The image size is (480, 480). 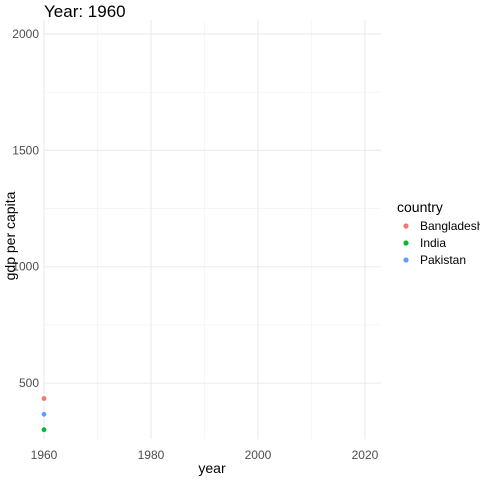 I want to click on legend-label-pakistan: Pakistan, so click(x=443, y=260).